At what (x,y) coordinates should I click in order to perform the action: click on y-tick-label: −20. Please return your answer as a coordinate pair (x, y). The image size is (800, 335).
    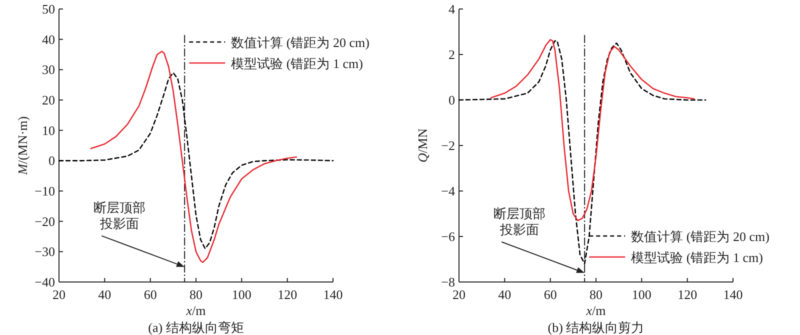
    Looking at the image, I should click on (44, 221).